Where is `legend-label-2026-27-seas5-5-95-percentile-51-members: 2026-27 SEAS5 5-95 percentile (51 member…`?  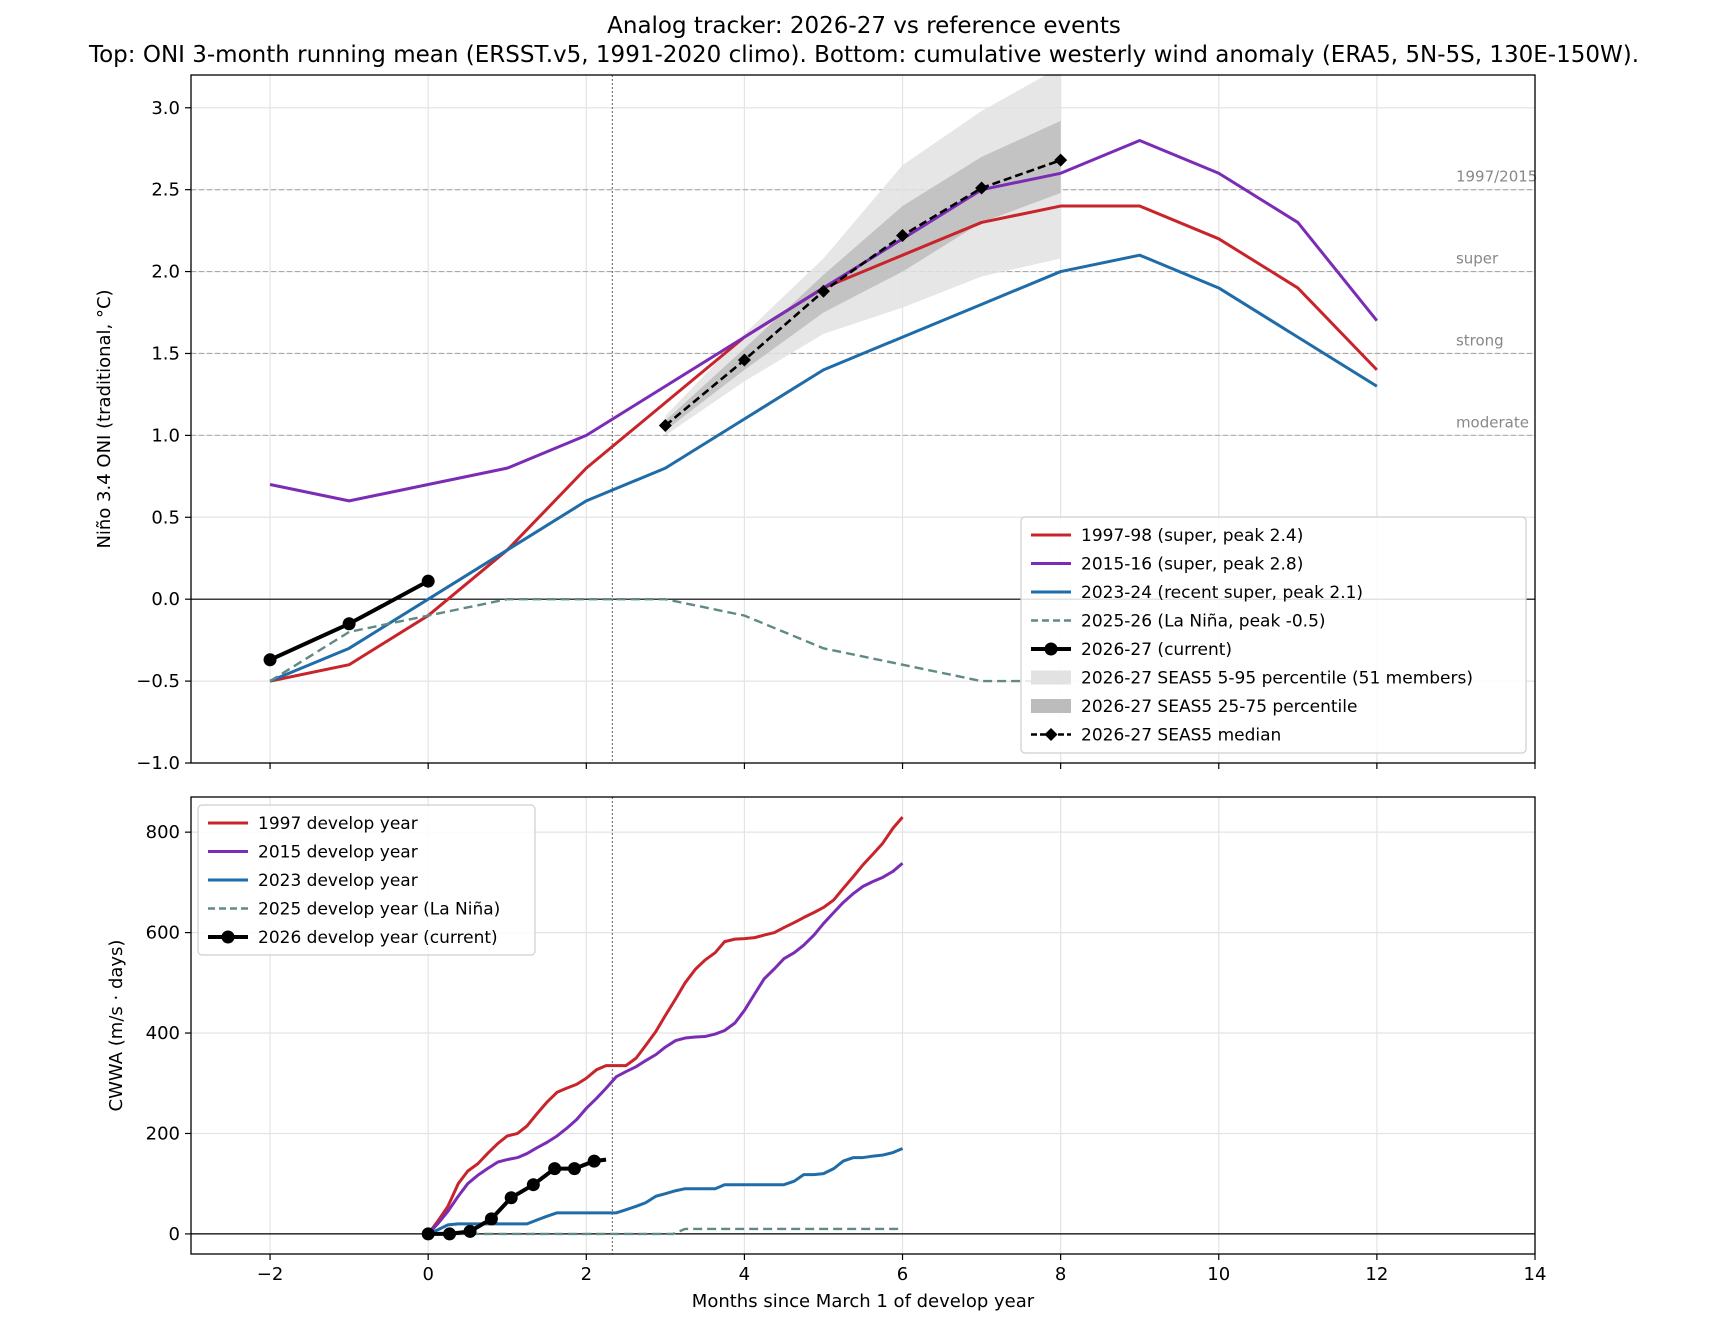 legend-label-2026-27-seas5-5-95-percentile-51-members: 2026-27 SEAS5 5-95 percentile (51 member… is located at coordinates (1277, 679).